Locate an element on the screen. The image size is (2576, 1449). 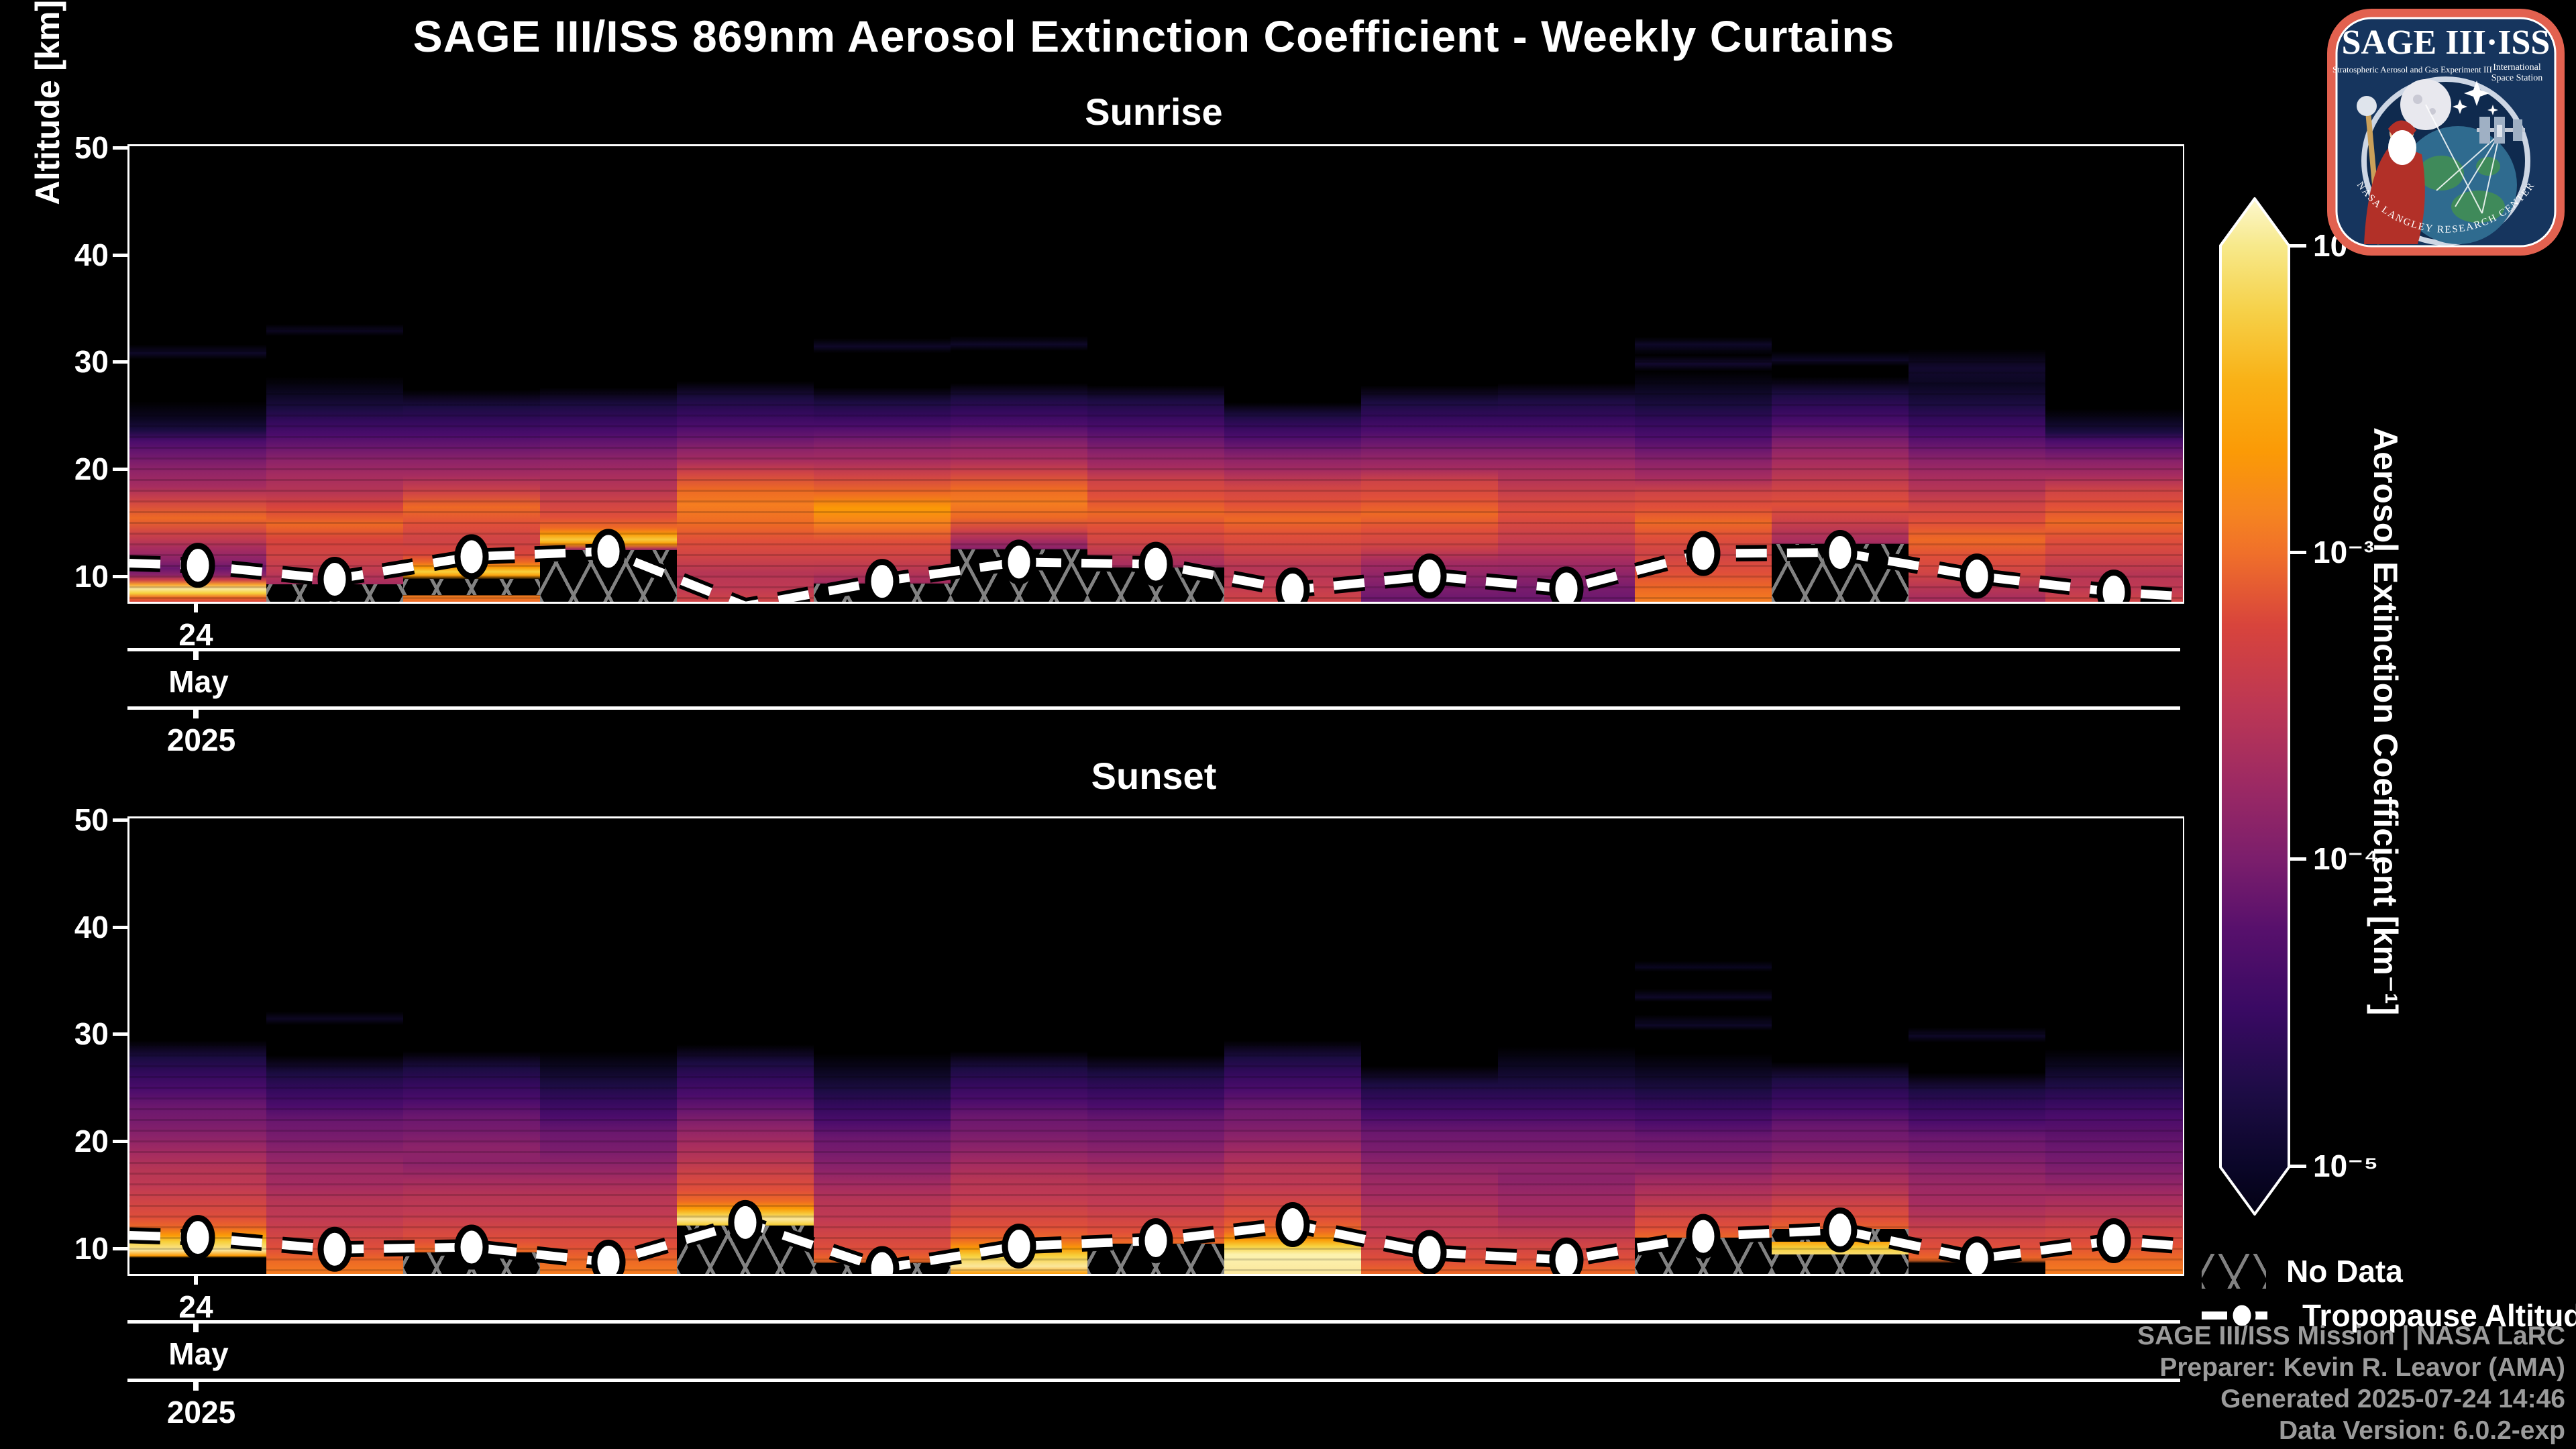
tropopause-line-swatch is located at coordinates (2242, 1315).